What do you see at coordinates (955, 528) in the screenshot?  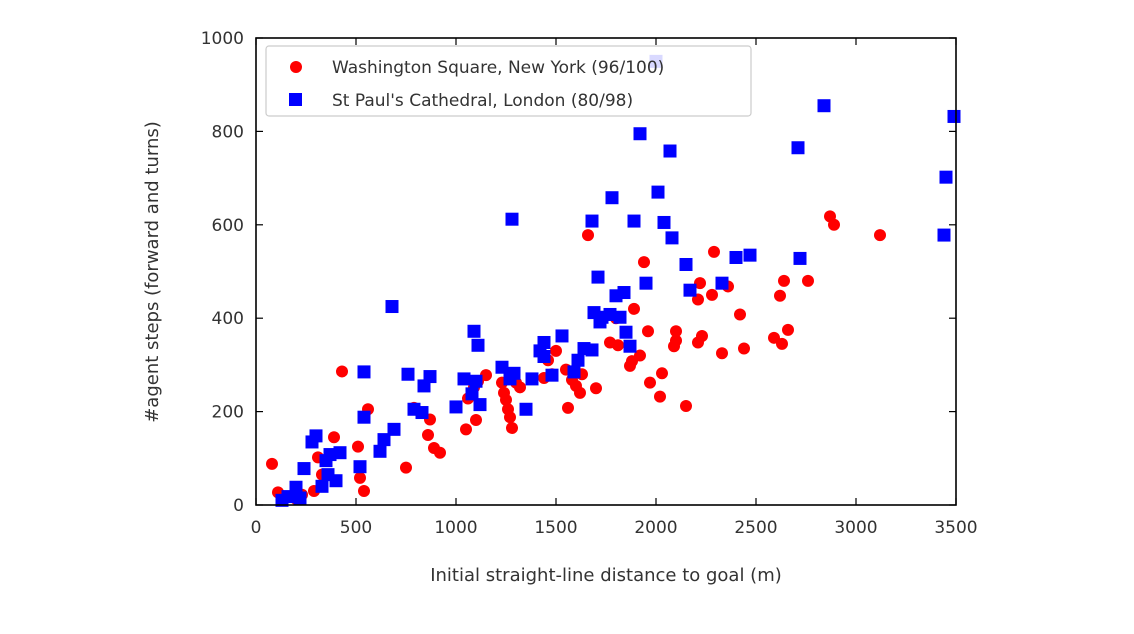 I see `x-tick-label-7: 3500` at bounding box center [955, 528].